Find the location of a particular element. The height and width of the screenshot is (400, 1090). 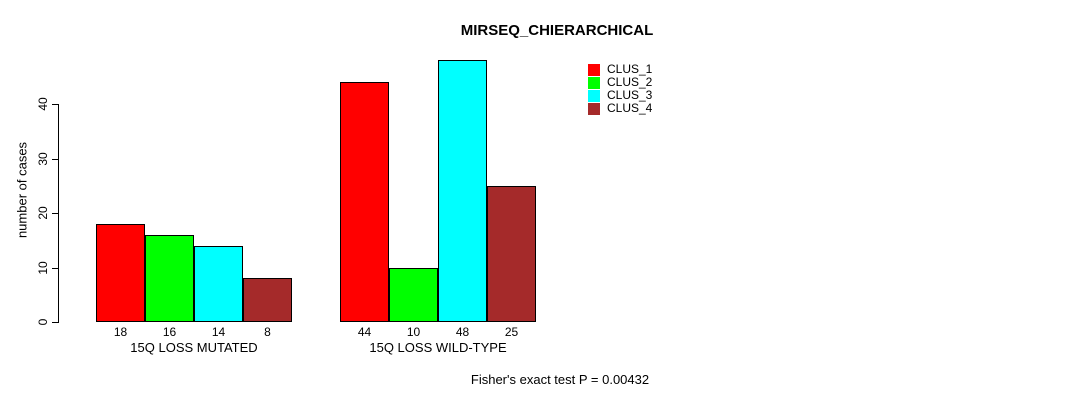

chart-title: MIRSEQ_CHIERARCHICAL is located at coordinates (557, 30).